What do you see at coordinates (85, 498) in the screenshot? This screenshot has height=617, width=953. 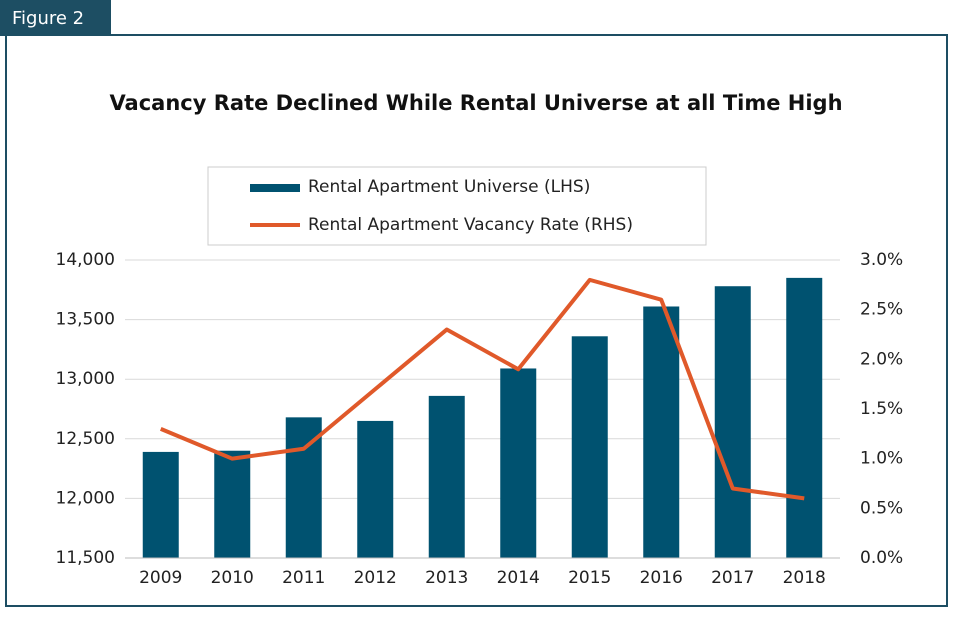 I see `y-tick-label: 12,000` at bounding box center [85, 498].